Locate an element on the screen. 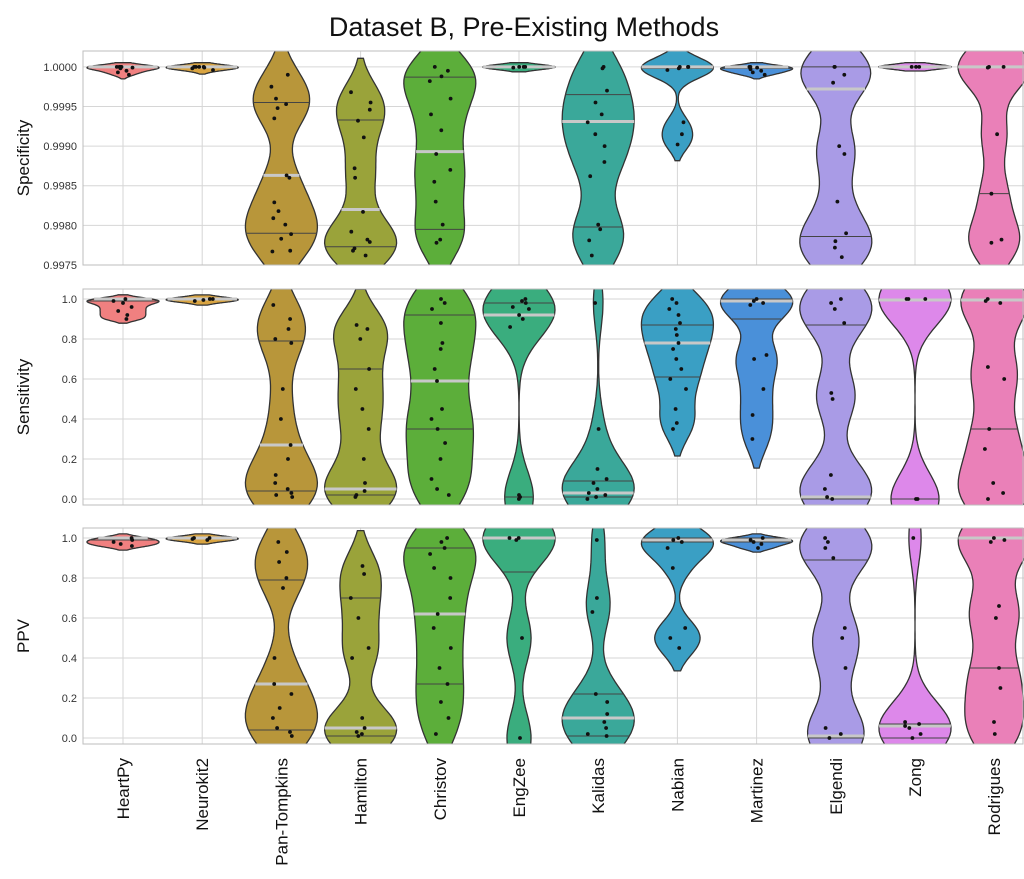  violin-heartpy is located at coordinates (123, 542).